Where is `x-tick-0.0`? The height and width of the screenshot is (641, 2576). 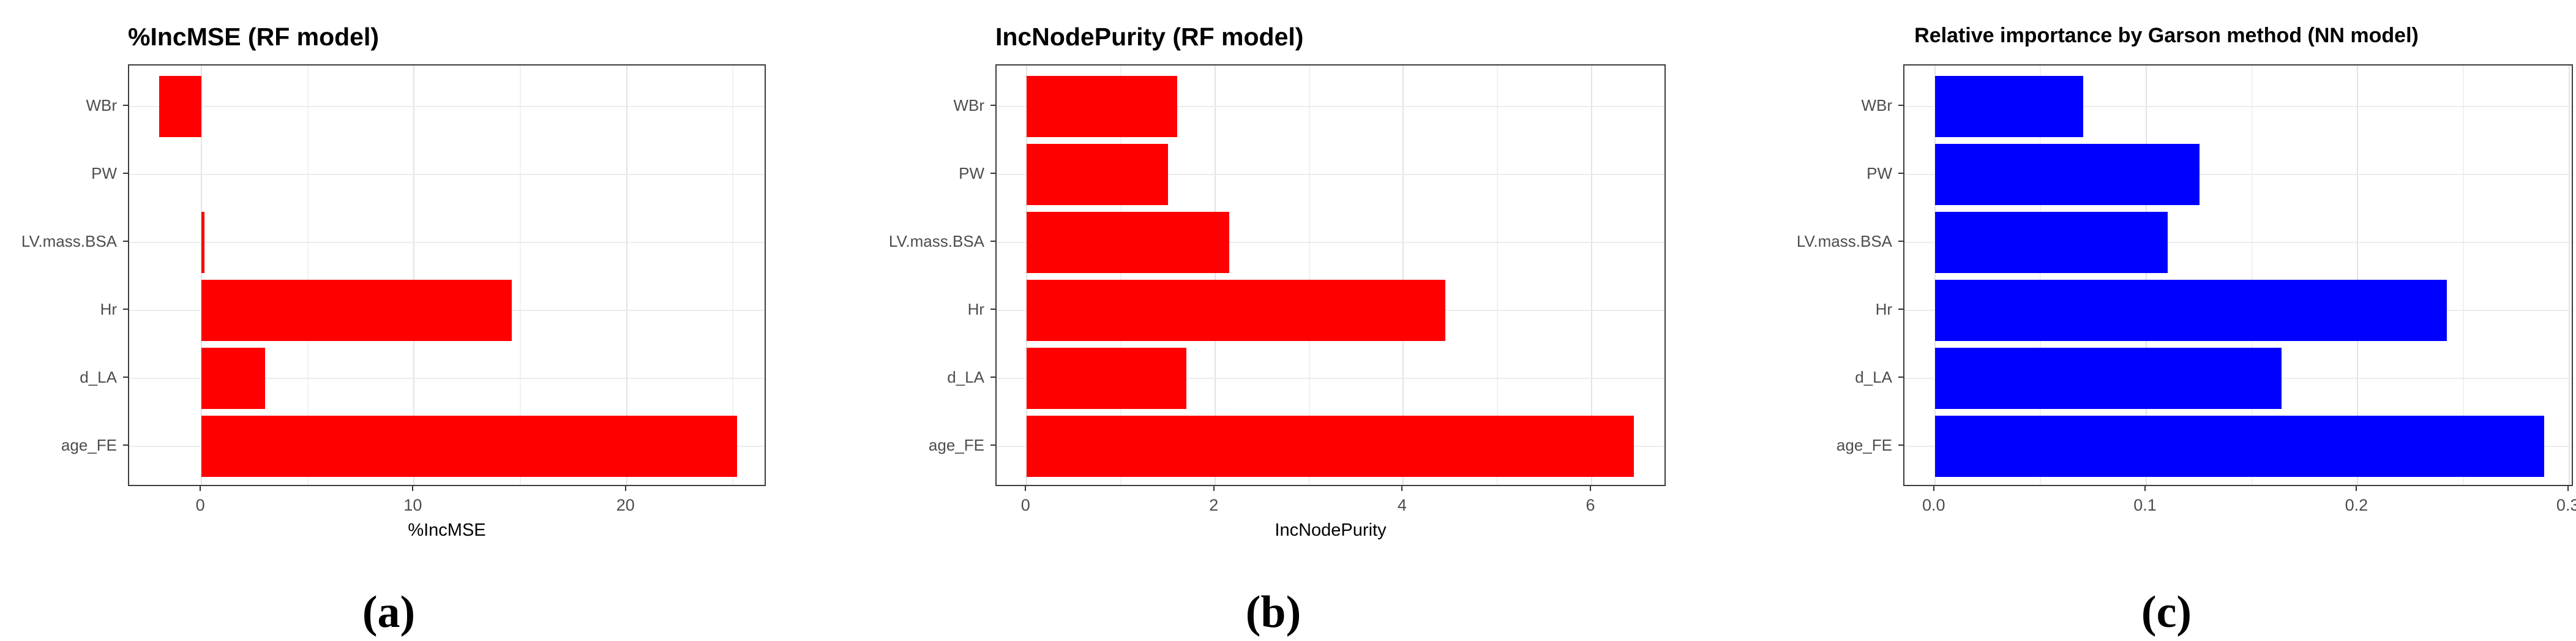 x-tick-0.0 is located at coordinates (1934, 488).